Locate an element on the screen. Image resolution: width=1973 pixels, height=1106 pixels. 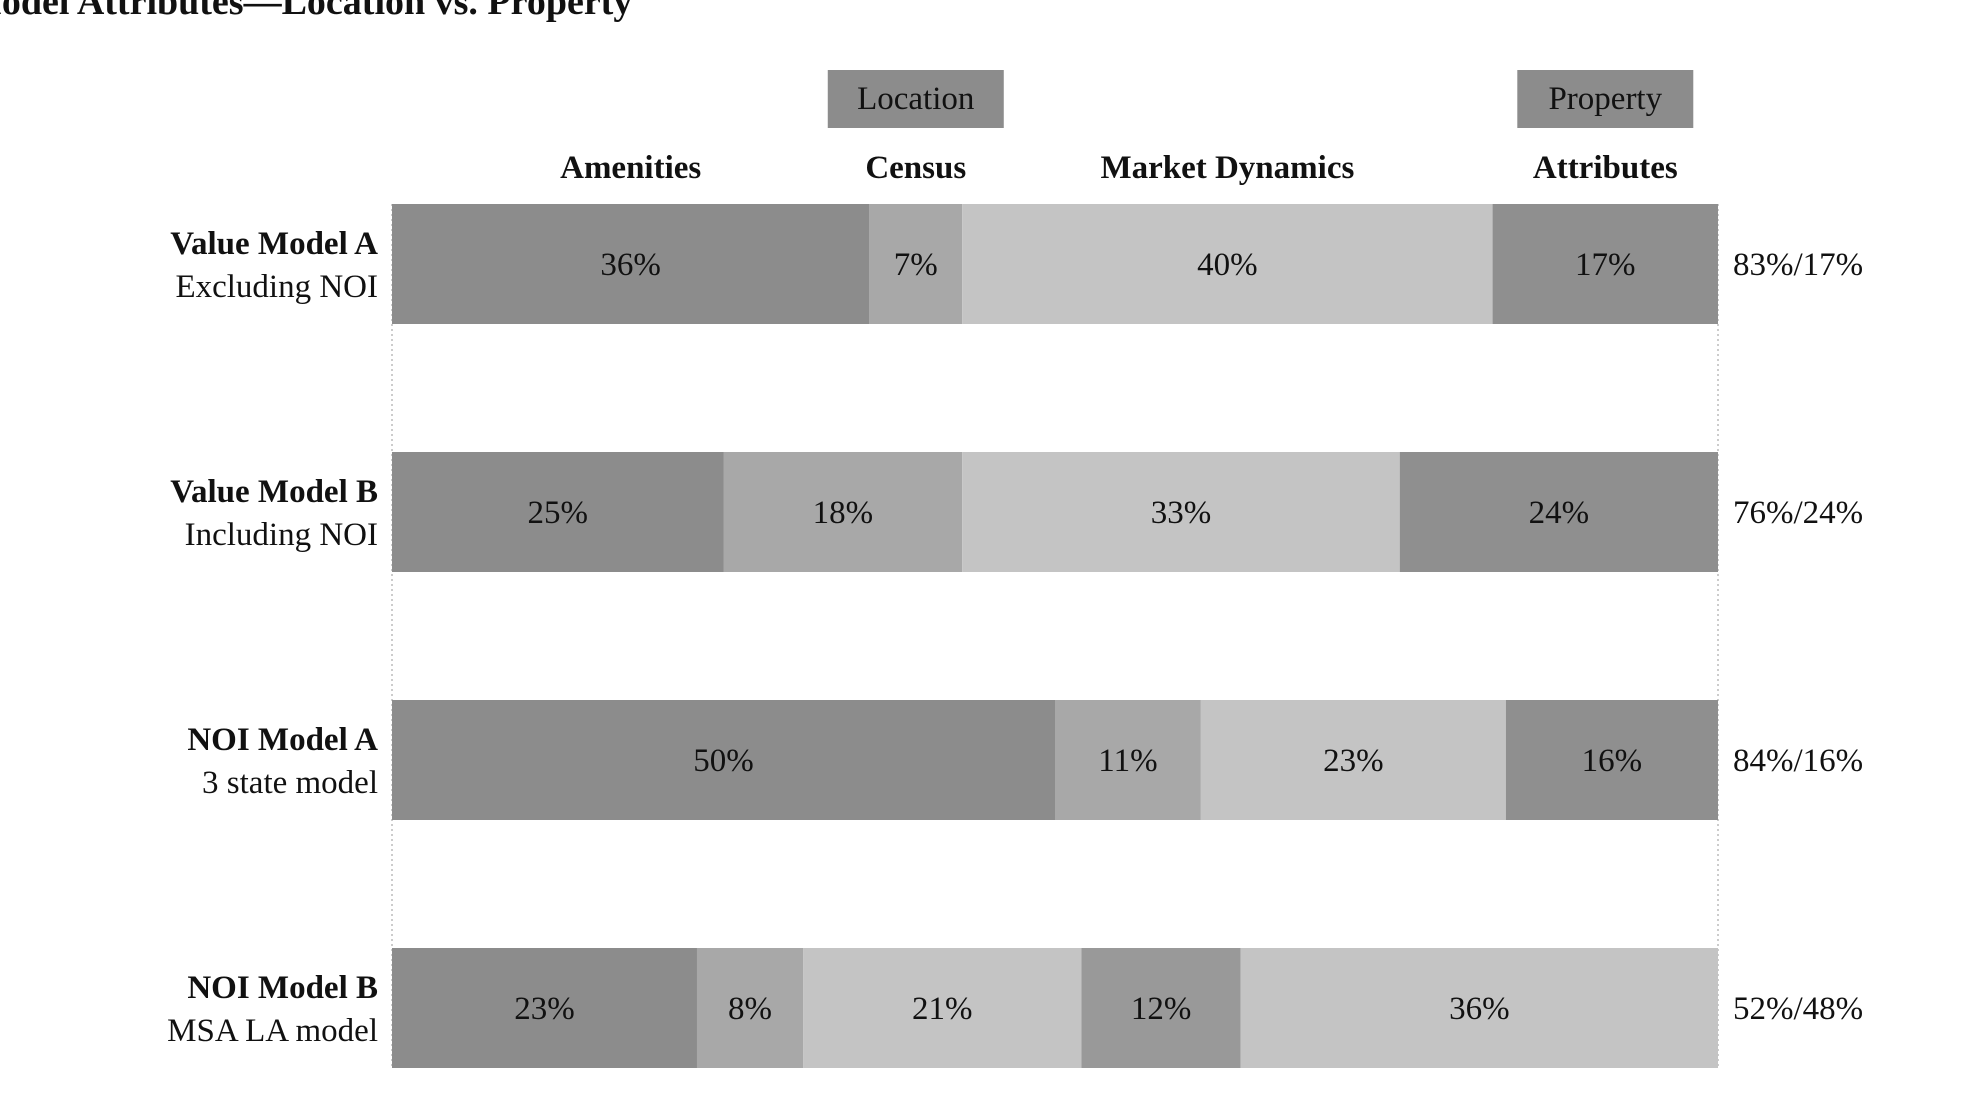
column-header: Census is located at coordinates (915, 168).